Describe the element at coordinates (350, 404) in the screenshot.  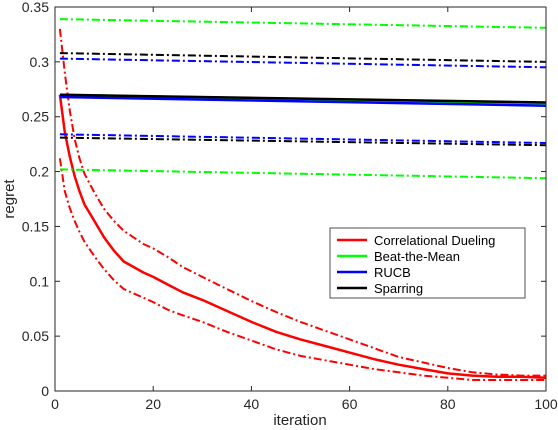
I see `x-tick-label: 60` at that location.